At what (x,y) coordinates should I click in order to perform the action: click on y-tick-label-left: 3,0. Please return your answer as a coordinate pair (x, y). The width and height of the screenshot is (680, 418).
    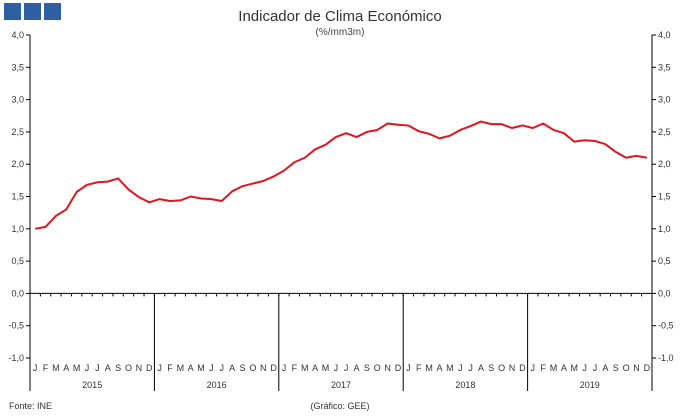
    Looking at the image, I should click on (17, 100).